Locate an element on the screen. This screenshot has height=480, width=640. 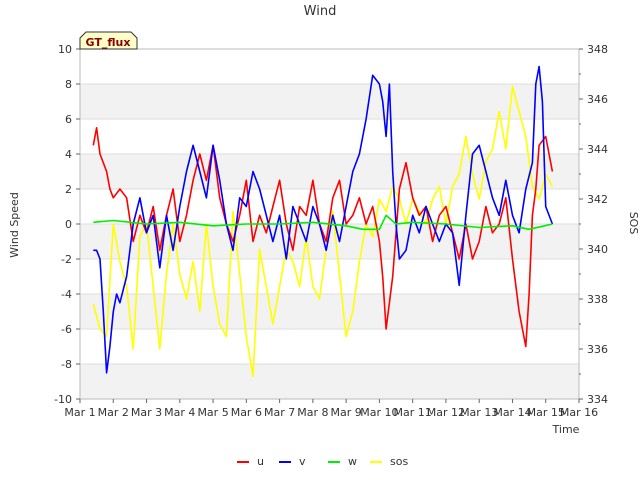
x-tick-label: Mar 13 is located at coordinates (479, 412).